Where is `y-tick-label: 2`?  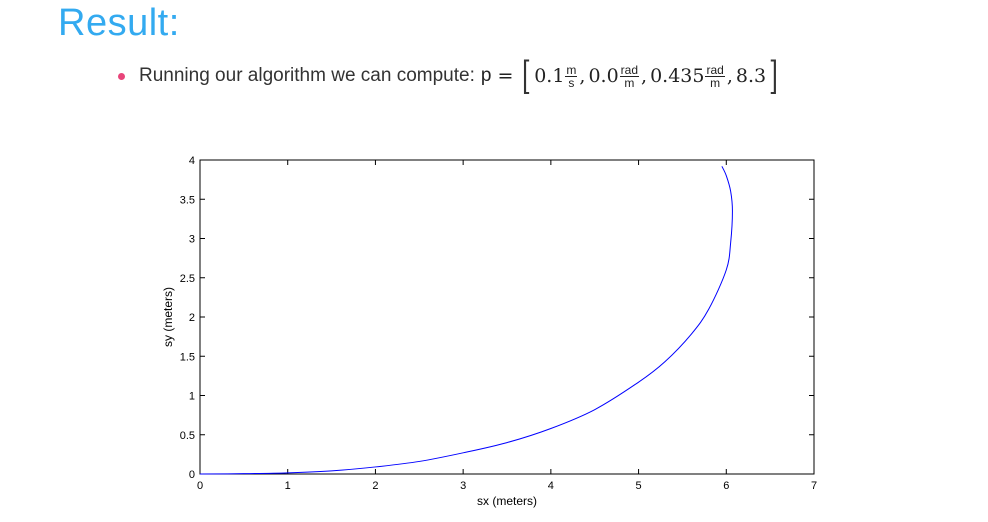
y-tick-label: 2 is located at coordinates (192, 318).